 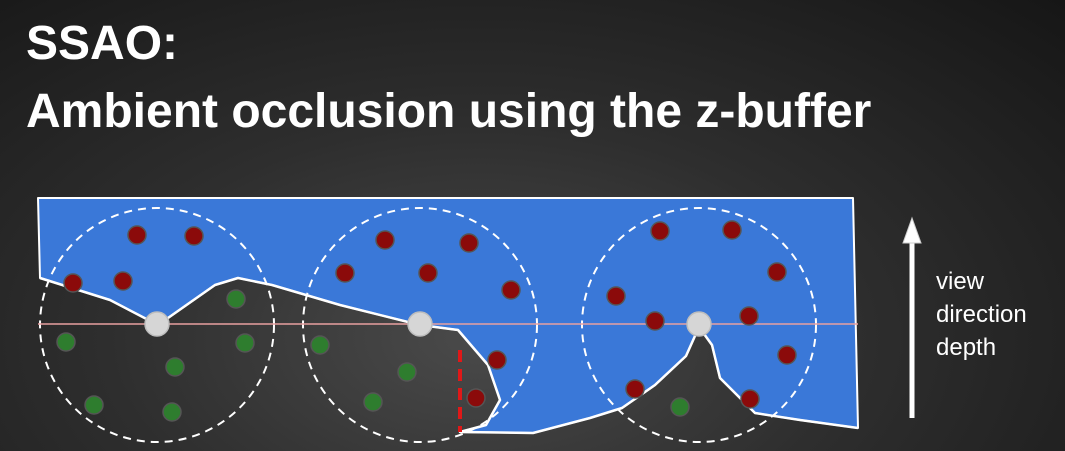 What do you see at coordinates (966, 347) in the screenshot?
I see `label-depth: depth` at bounding box center [966, 347].